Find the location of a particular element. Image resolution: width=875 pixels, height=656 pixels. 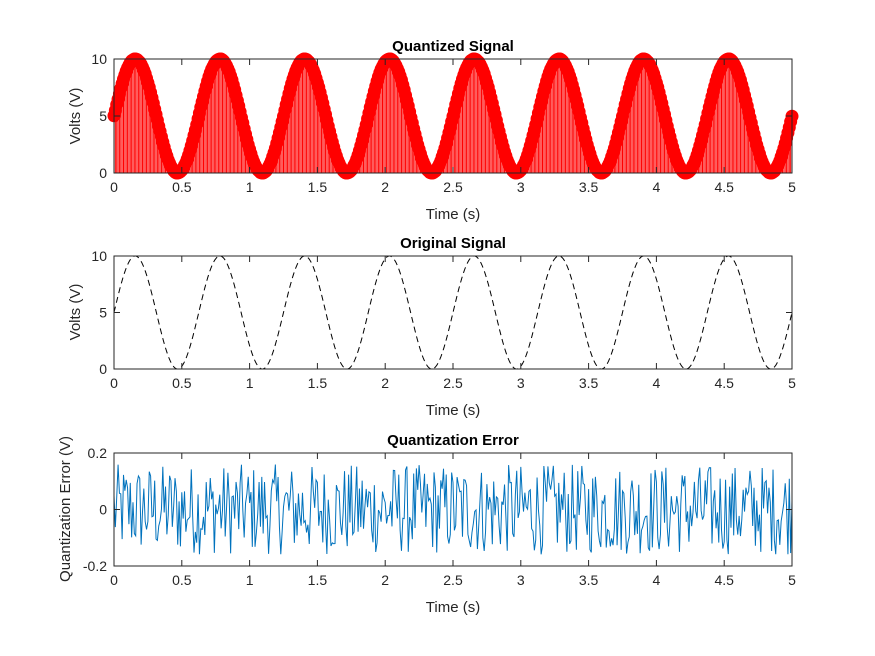

error-ylabel: Quantization Error (V) is located at coordinates (65, 509).